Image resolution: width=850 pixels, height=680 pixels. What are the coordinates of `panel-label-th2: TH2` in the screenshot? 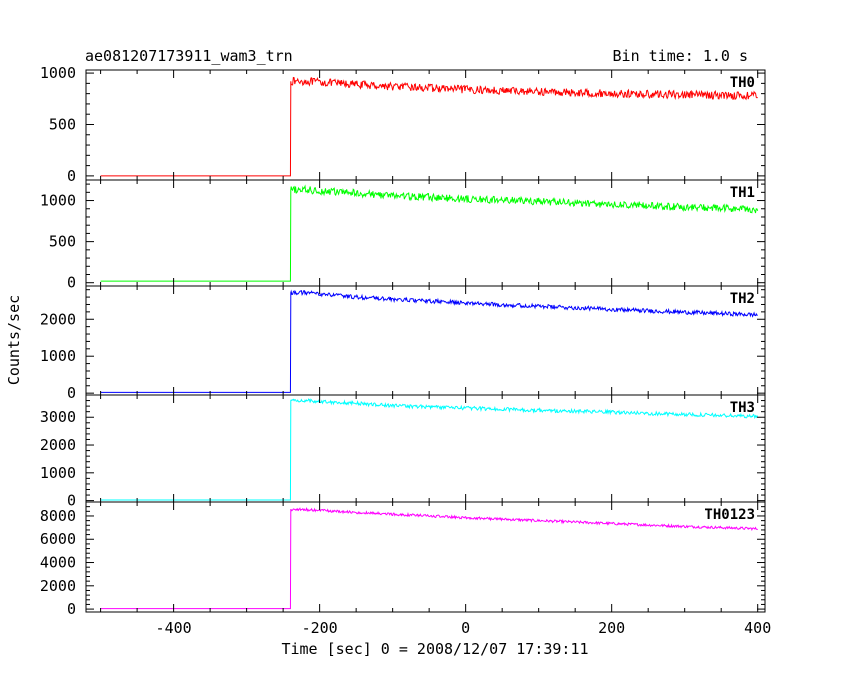 It's located at (742, 299).